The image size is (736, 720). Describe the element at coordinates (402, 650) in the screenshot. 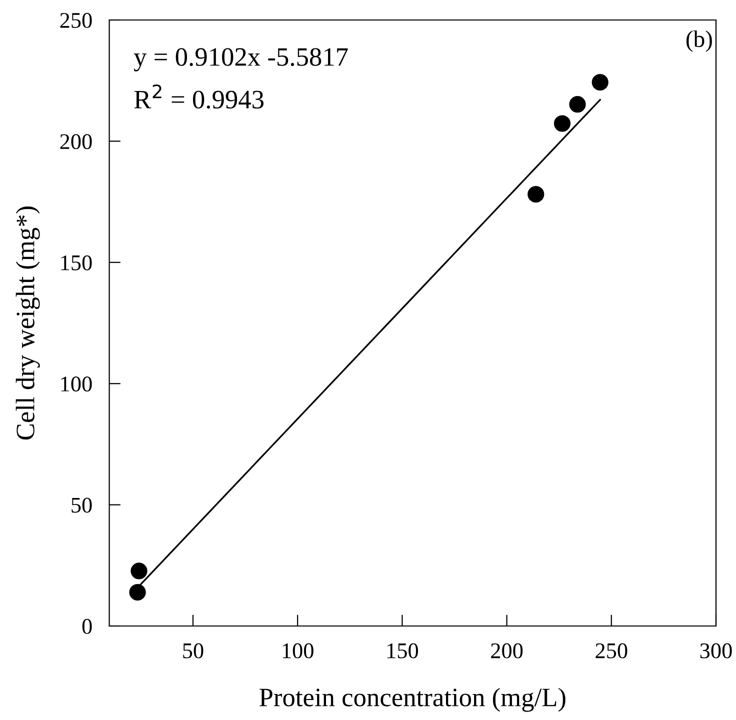

I see `x-tick-label: 150` at that location.